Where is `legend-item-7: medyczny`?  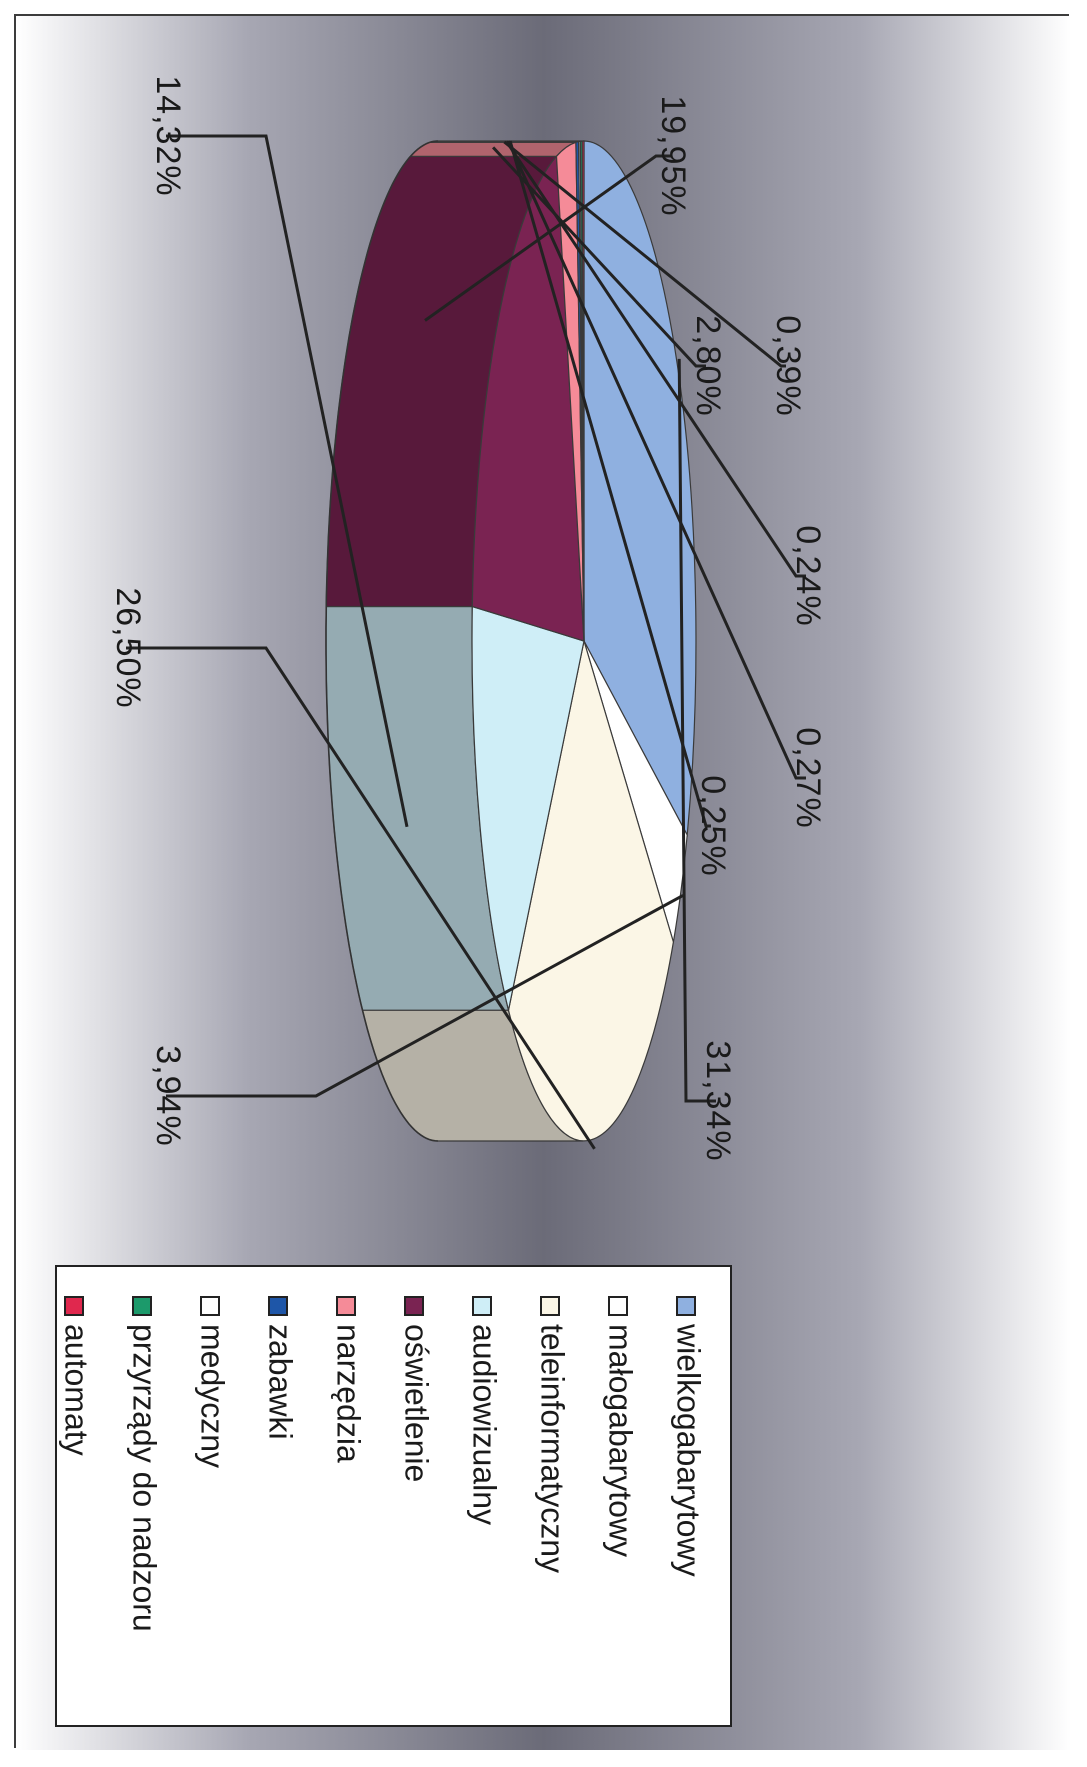 legend-item-7: medyczny is located at coordinates (213, 1382).